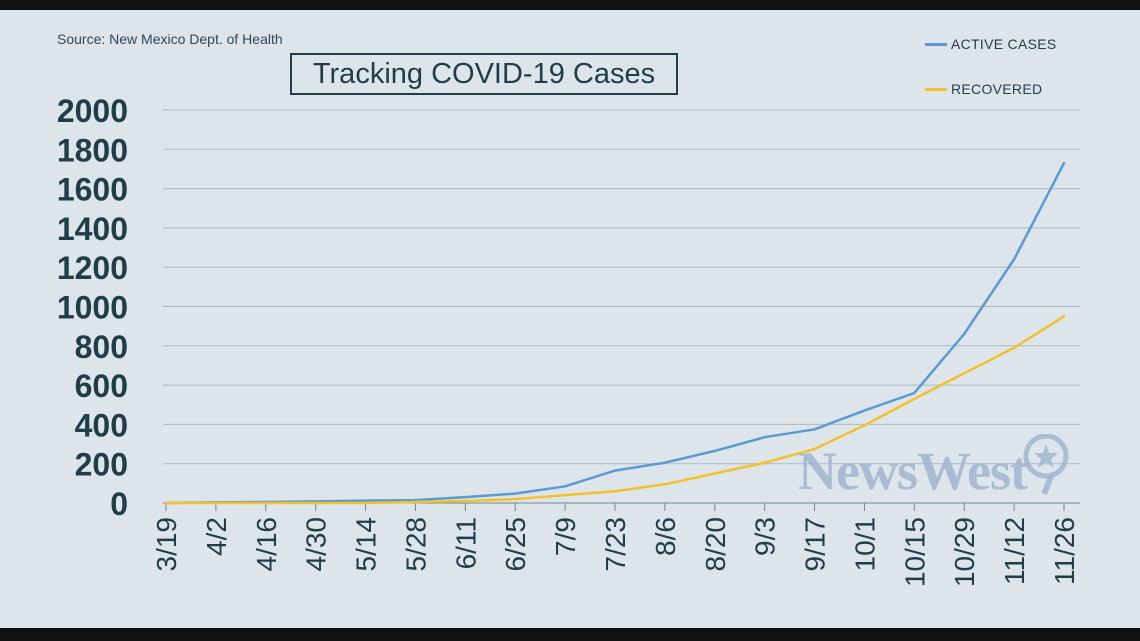 Image resolution: width=1140 pixels, height=641 pixels. I want to click on x-tick-label: 8/20, so click(715, 544).